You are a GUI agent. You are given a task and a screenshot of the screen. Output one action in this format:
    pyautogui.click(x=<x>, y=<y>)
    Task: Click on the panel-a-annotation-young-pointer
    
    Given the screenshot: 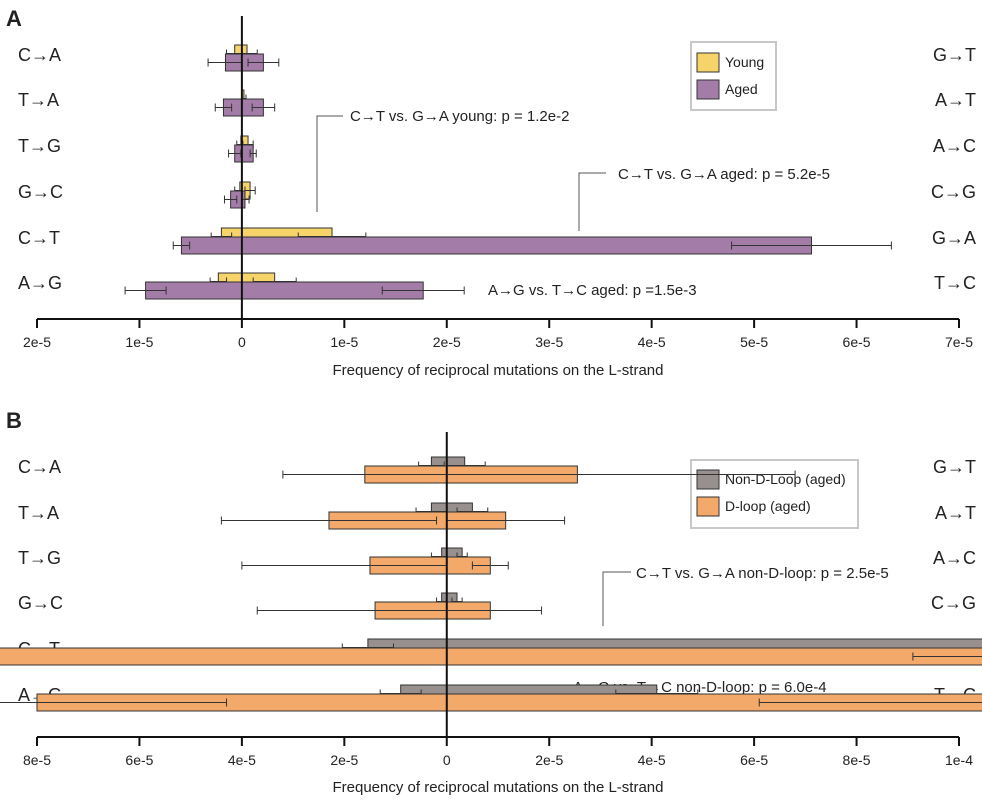 What is the action you would take?
    pyautogui.click(x=329, y=163)
    